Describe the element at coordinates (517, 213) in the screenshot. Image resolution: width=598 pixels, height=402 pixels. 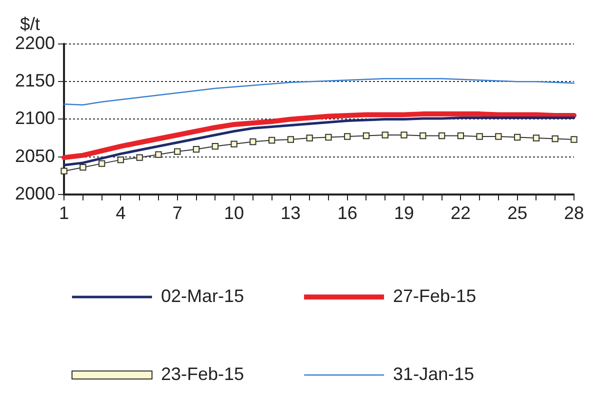
I see `x-tick-label: 25` at that location.